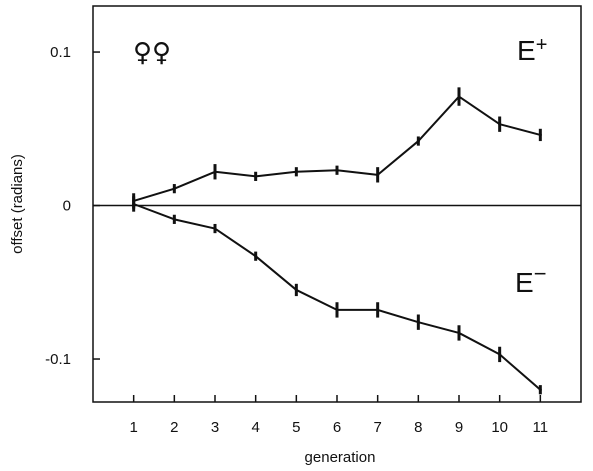  What do you see at coordinates (133, 427) in the screenshot?
I see `x-tick-label: 1` at bounding box center [133, 427].